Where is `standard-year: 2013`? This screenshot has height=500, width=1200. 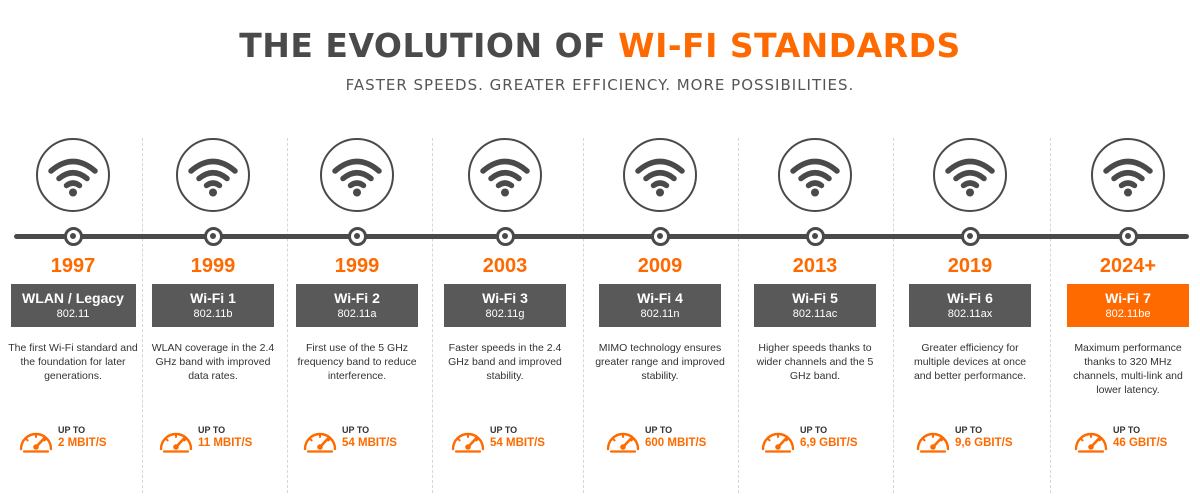
standard-year: 2013 is located at coordinates (815, 266).